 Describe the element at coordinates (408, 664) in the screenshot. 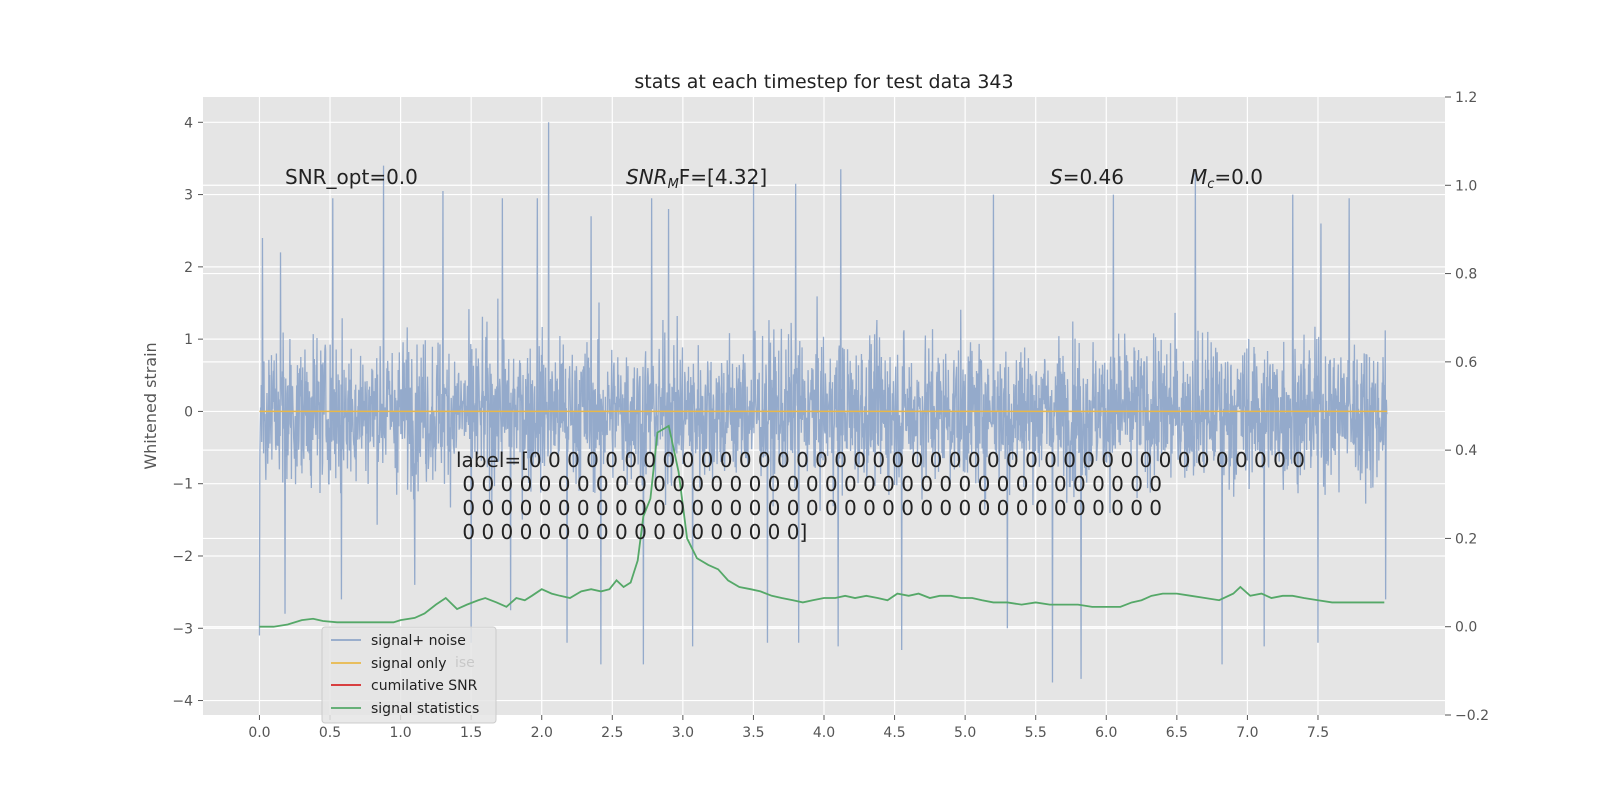

I see `legend-label-signal-only: signal only` at that location.